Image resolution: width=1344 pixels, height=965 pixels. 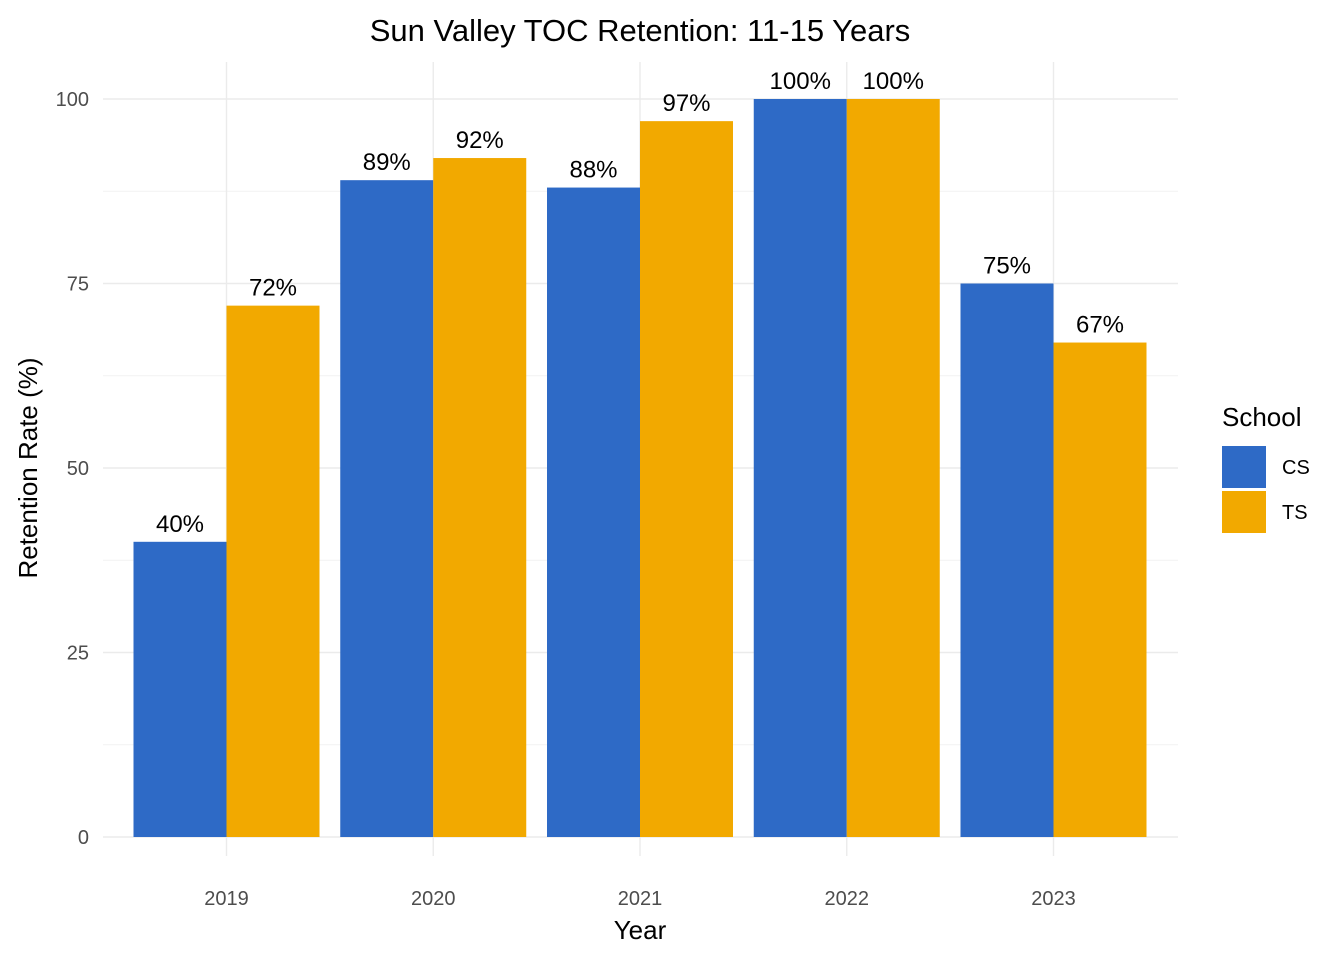 I want to click on y-axis-title: Retention Rate (%), so click(x=28, y=467).